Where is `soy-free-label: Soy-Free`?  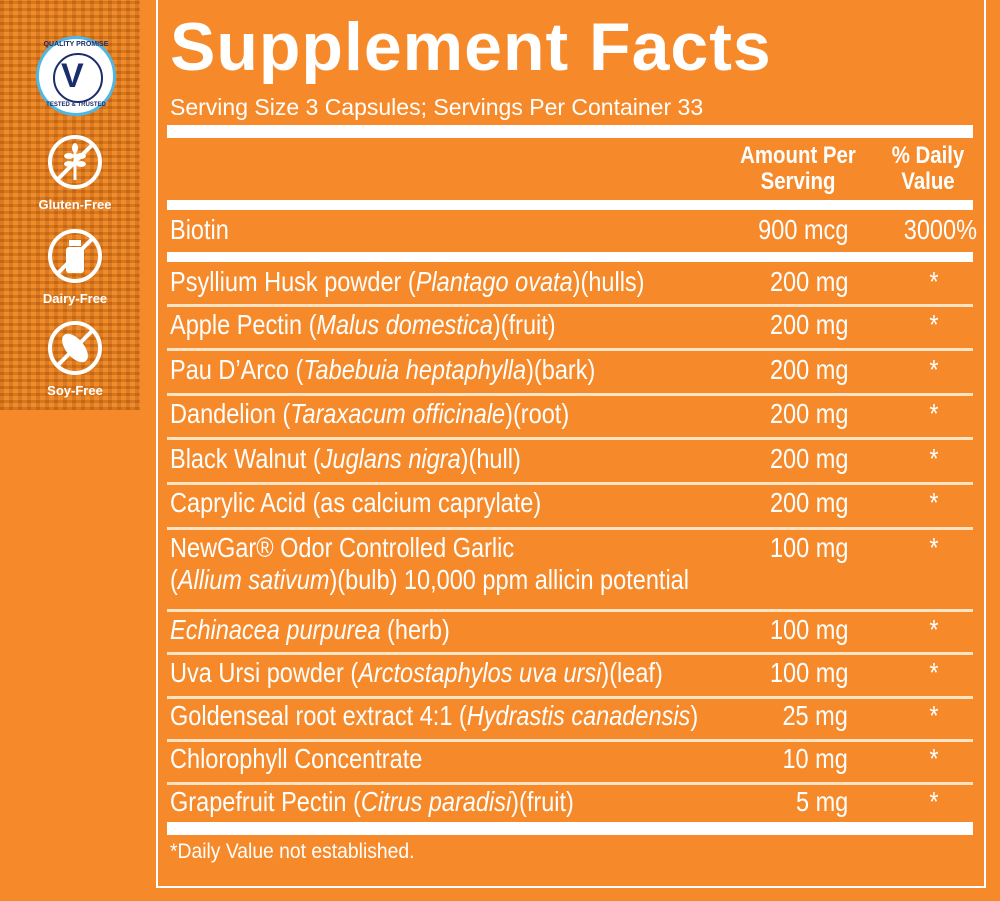 soy-free-label: Soy-Free is located at coordinates (75, 390).